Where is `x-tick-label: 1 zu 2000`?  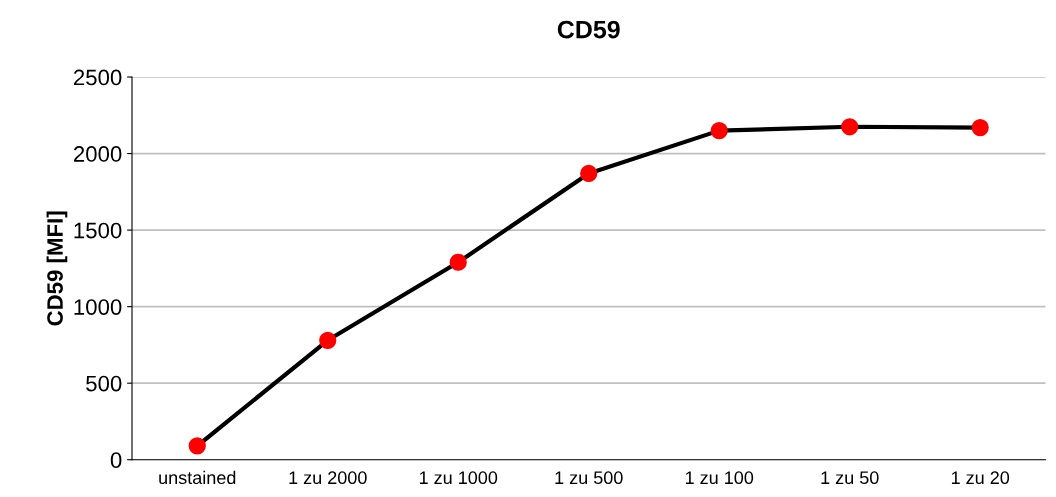 x-tick-label: 1 zu 2000 is located at coordinates (328, 478).